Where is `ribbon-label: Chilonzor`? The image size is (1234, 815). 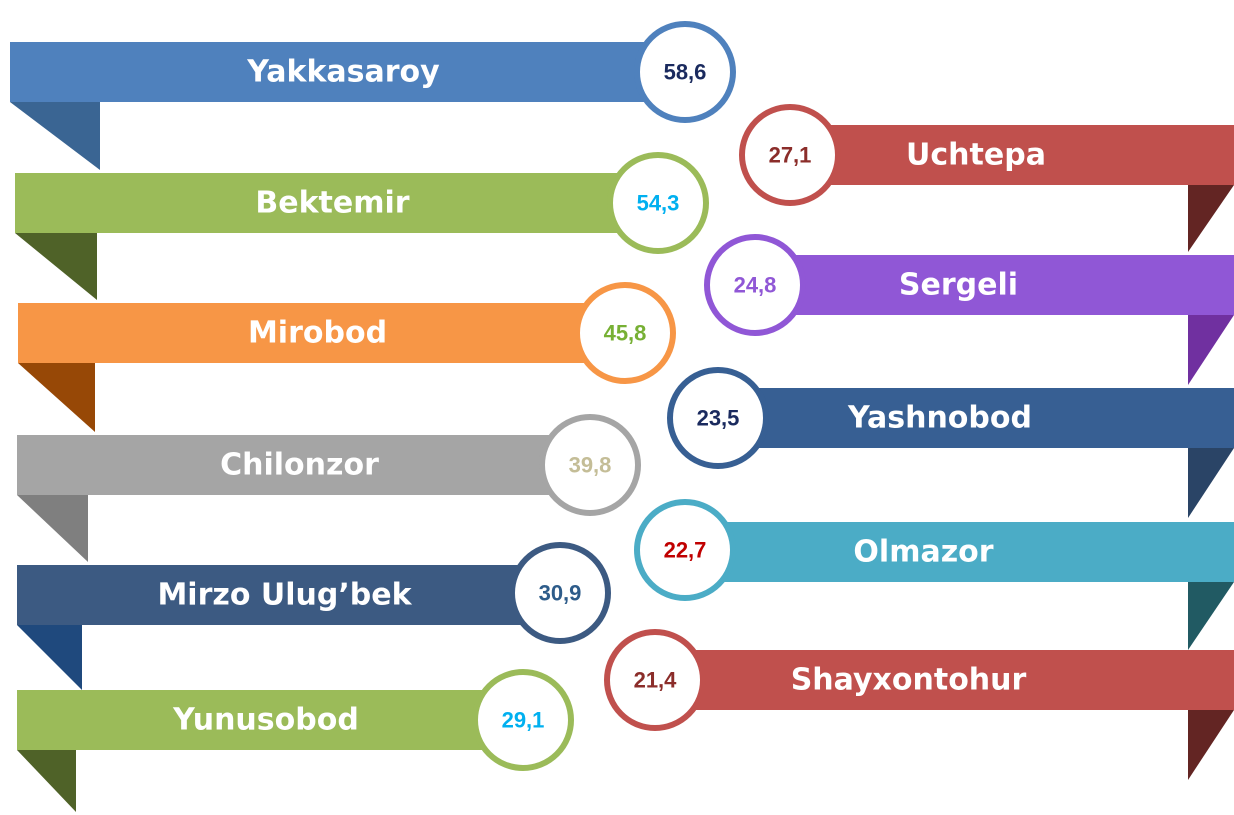
ribbon-label: Chilonzor is located at coordinates (299, 465).